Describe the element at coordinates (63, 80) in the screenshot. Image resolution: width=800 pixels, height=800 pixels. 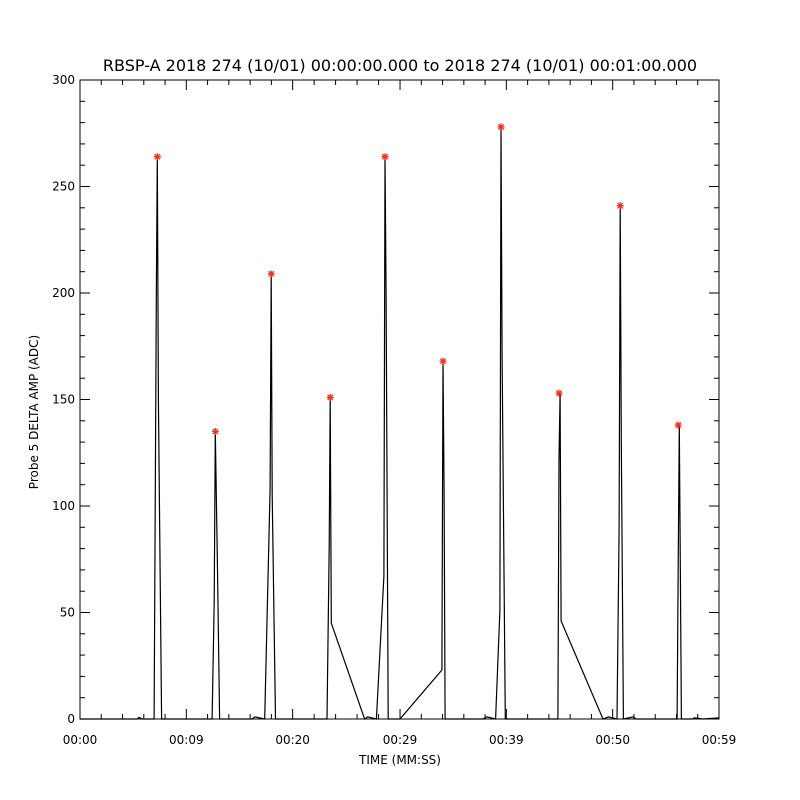
I see `y-tick-label: 300` at that location.